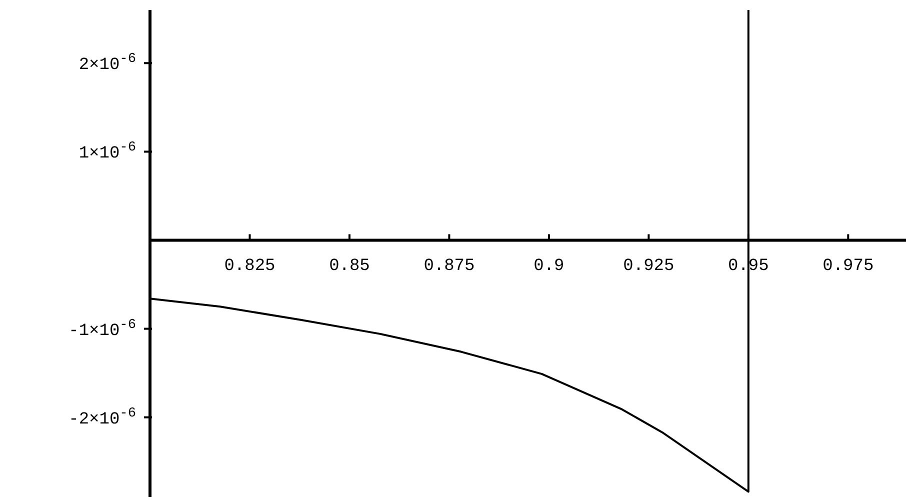  What do you see at coordinates (349, 266) in the screenshot?
I see `x-tick-label: 0.85` at bounding box center [349, 266].